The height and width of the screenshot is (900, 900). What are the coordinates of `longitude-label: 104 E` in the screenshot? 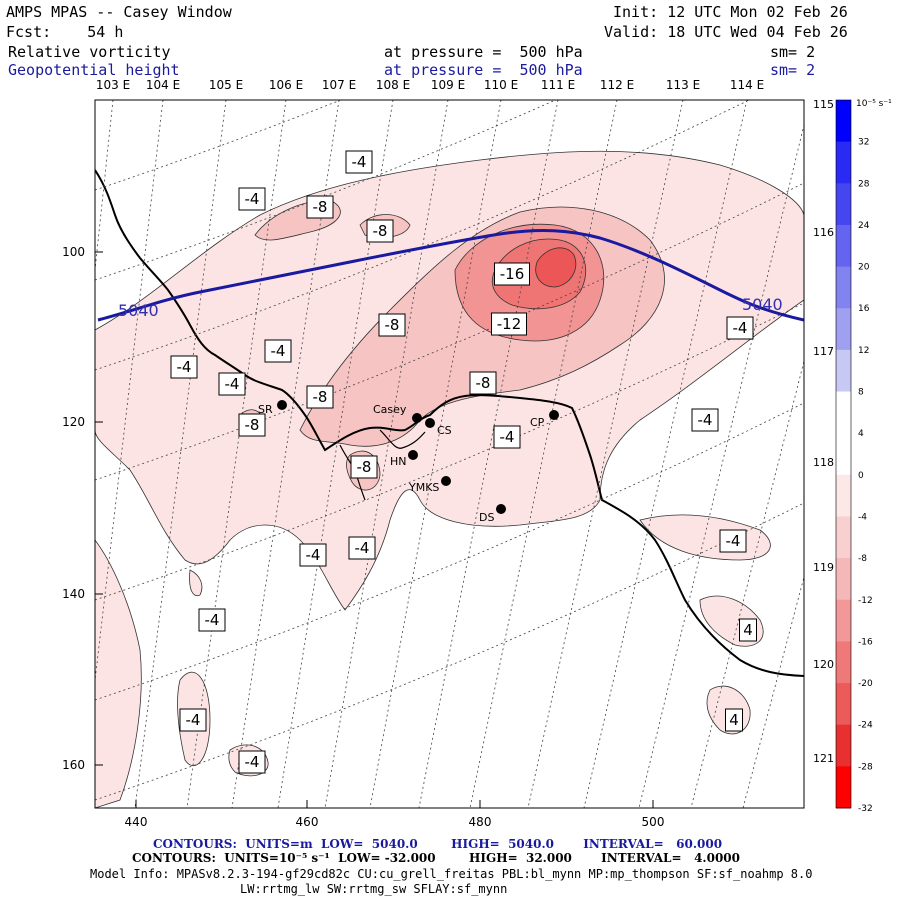 It's located at (163, 85).